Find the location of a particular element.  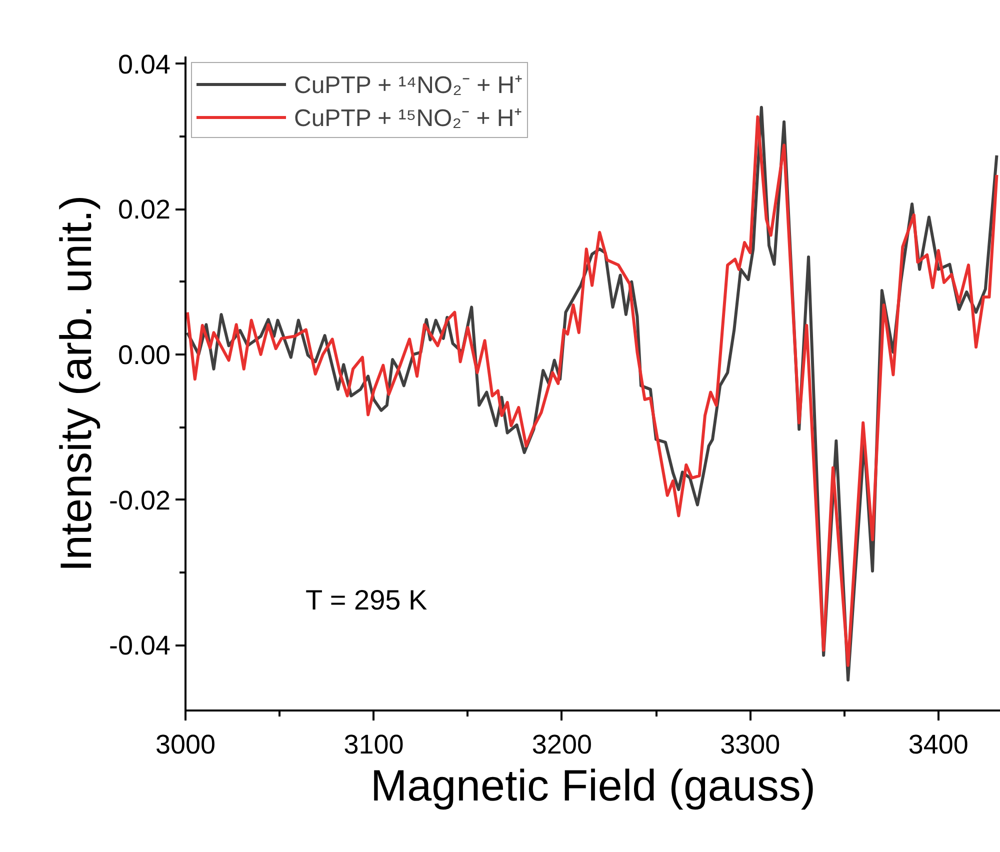

annotation: T = 295 K is located at coordinates (367, 600).